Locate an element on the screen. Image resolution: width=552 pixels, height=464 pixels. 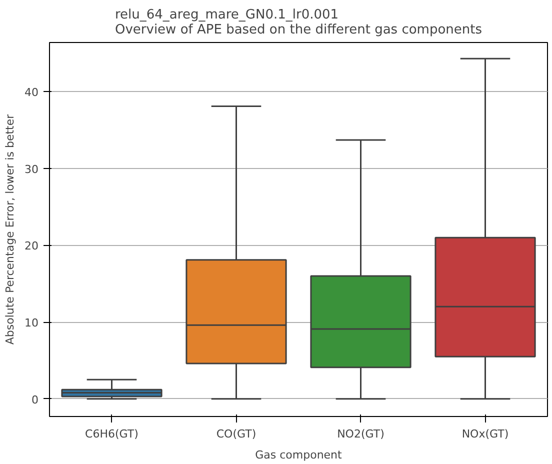
x-axis-title: Gas component is located at coordinates (299, 455).